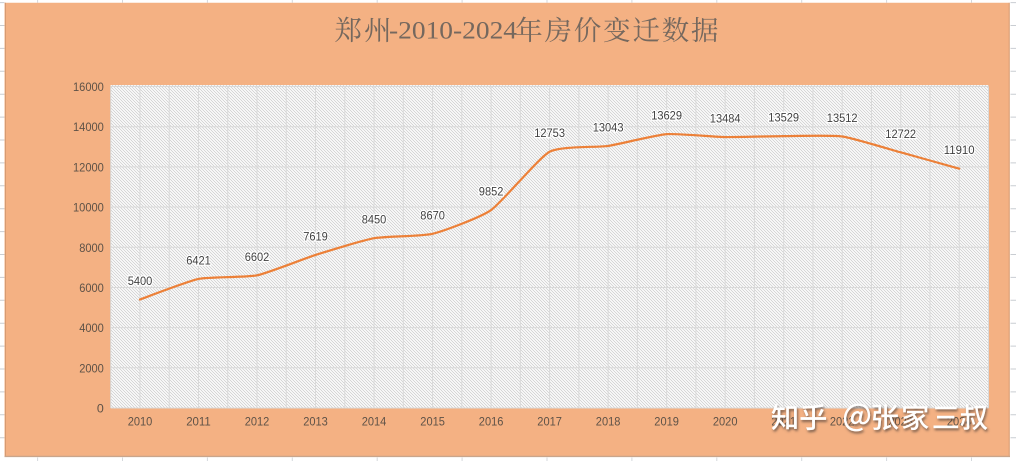  I want to click on svg-text: 12000, so click(88, 167).